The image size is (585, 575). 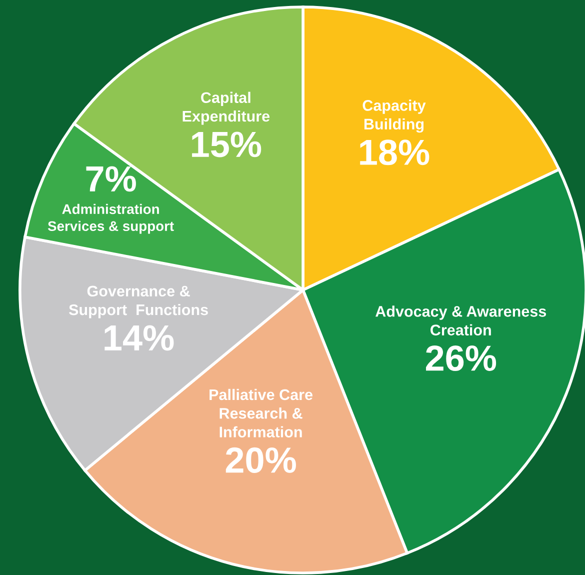 I want to click on slice-label: Capital Expenditure, so click(x=226, y=108).